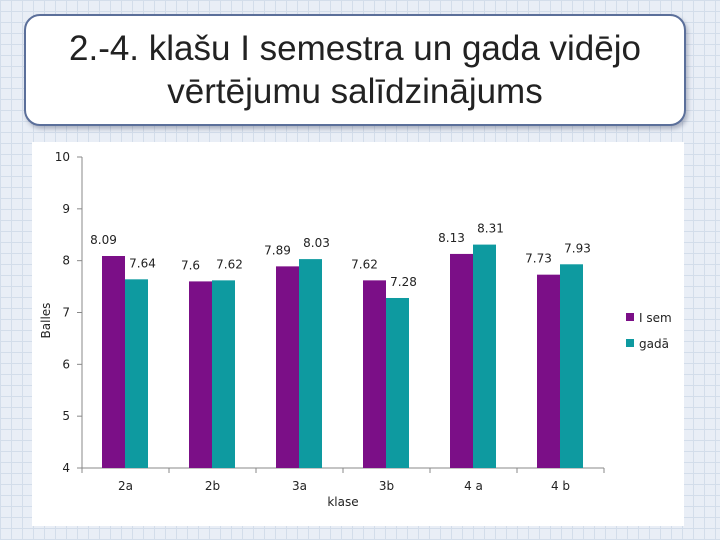 The height and width of the screenshot is (540, 720). What do you see at coordinates (560, 486) in the screenshot?
I see `x-tick-label: 4 b` at bounding box center [560, 486].